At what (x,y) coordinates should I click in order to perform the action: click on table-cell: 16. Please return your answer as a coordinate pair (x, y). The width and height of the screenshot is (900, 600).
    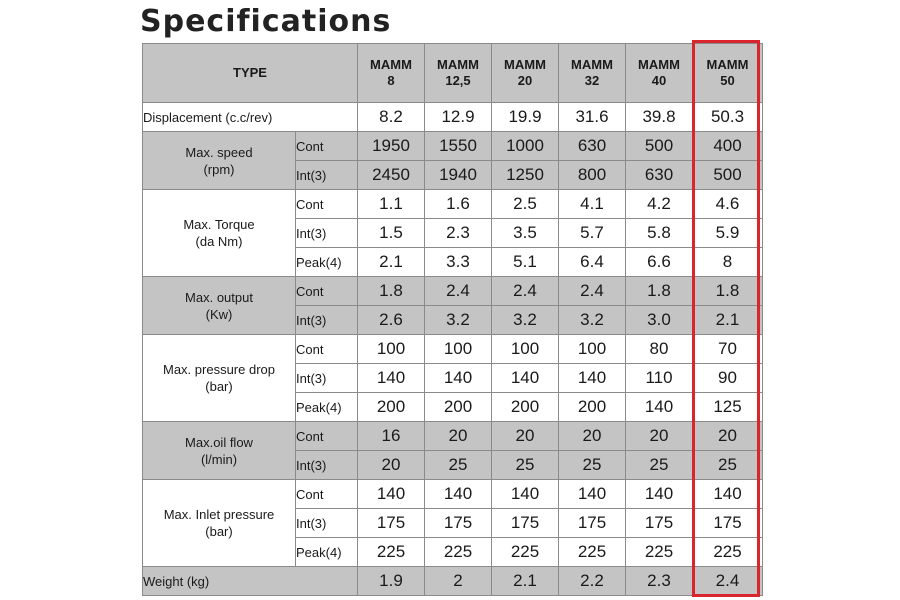
    Looking at the image, I should click on (391, 436).